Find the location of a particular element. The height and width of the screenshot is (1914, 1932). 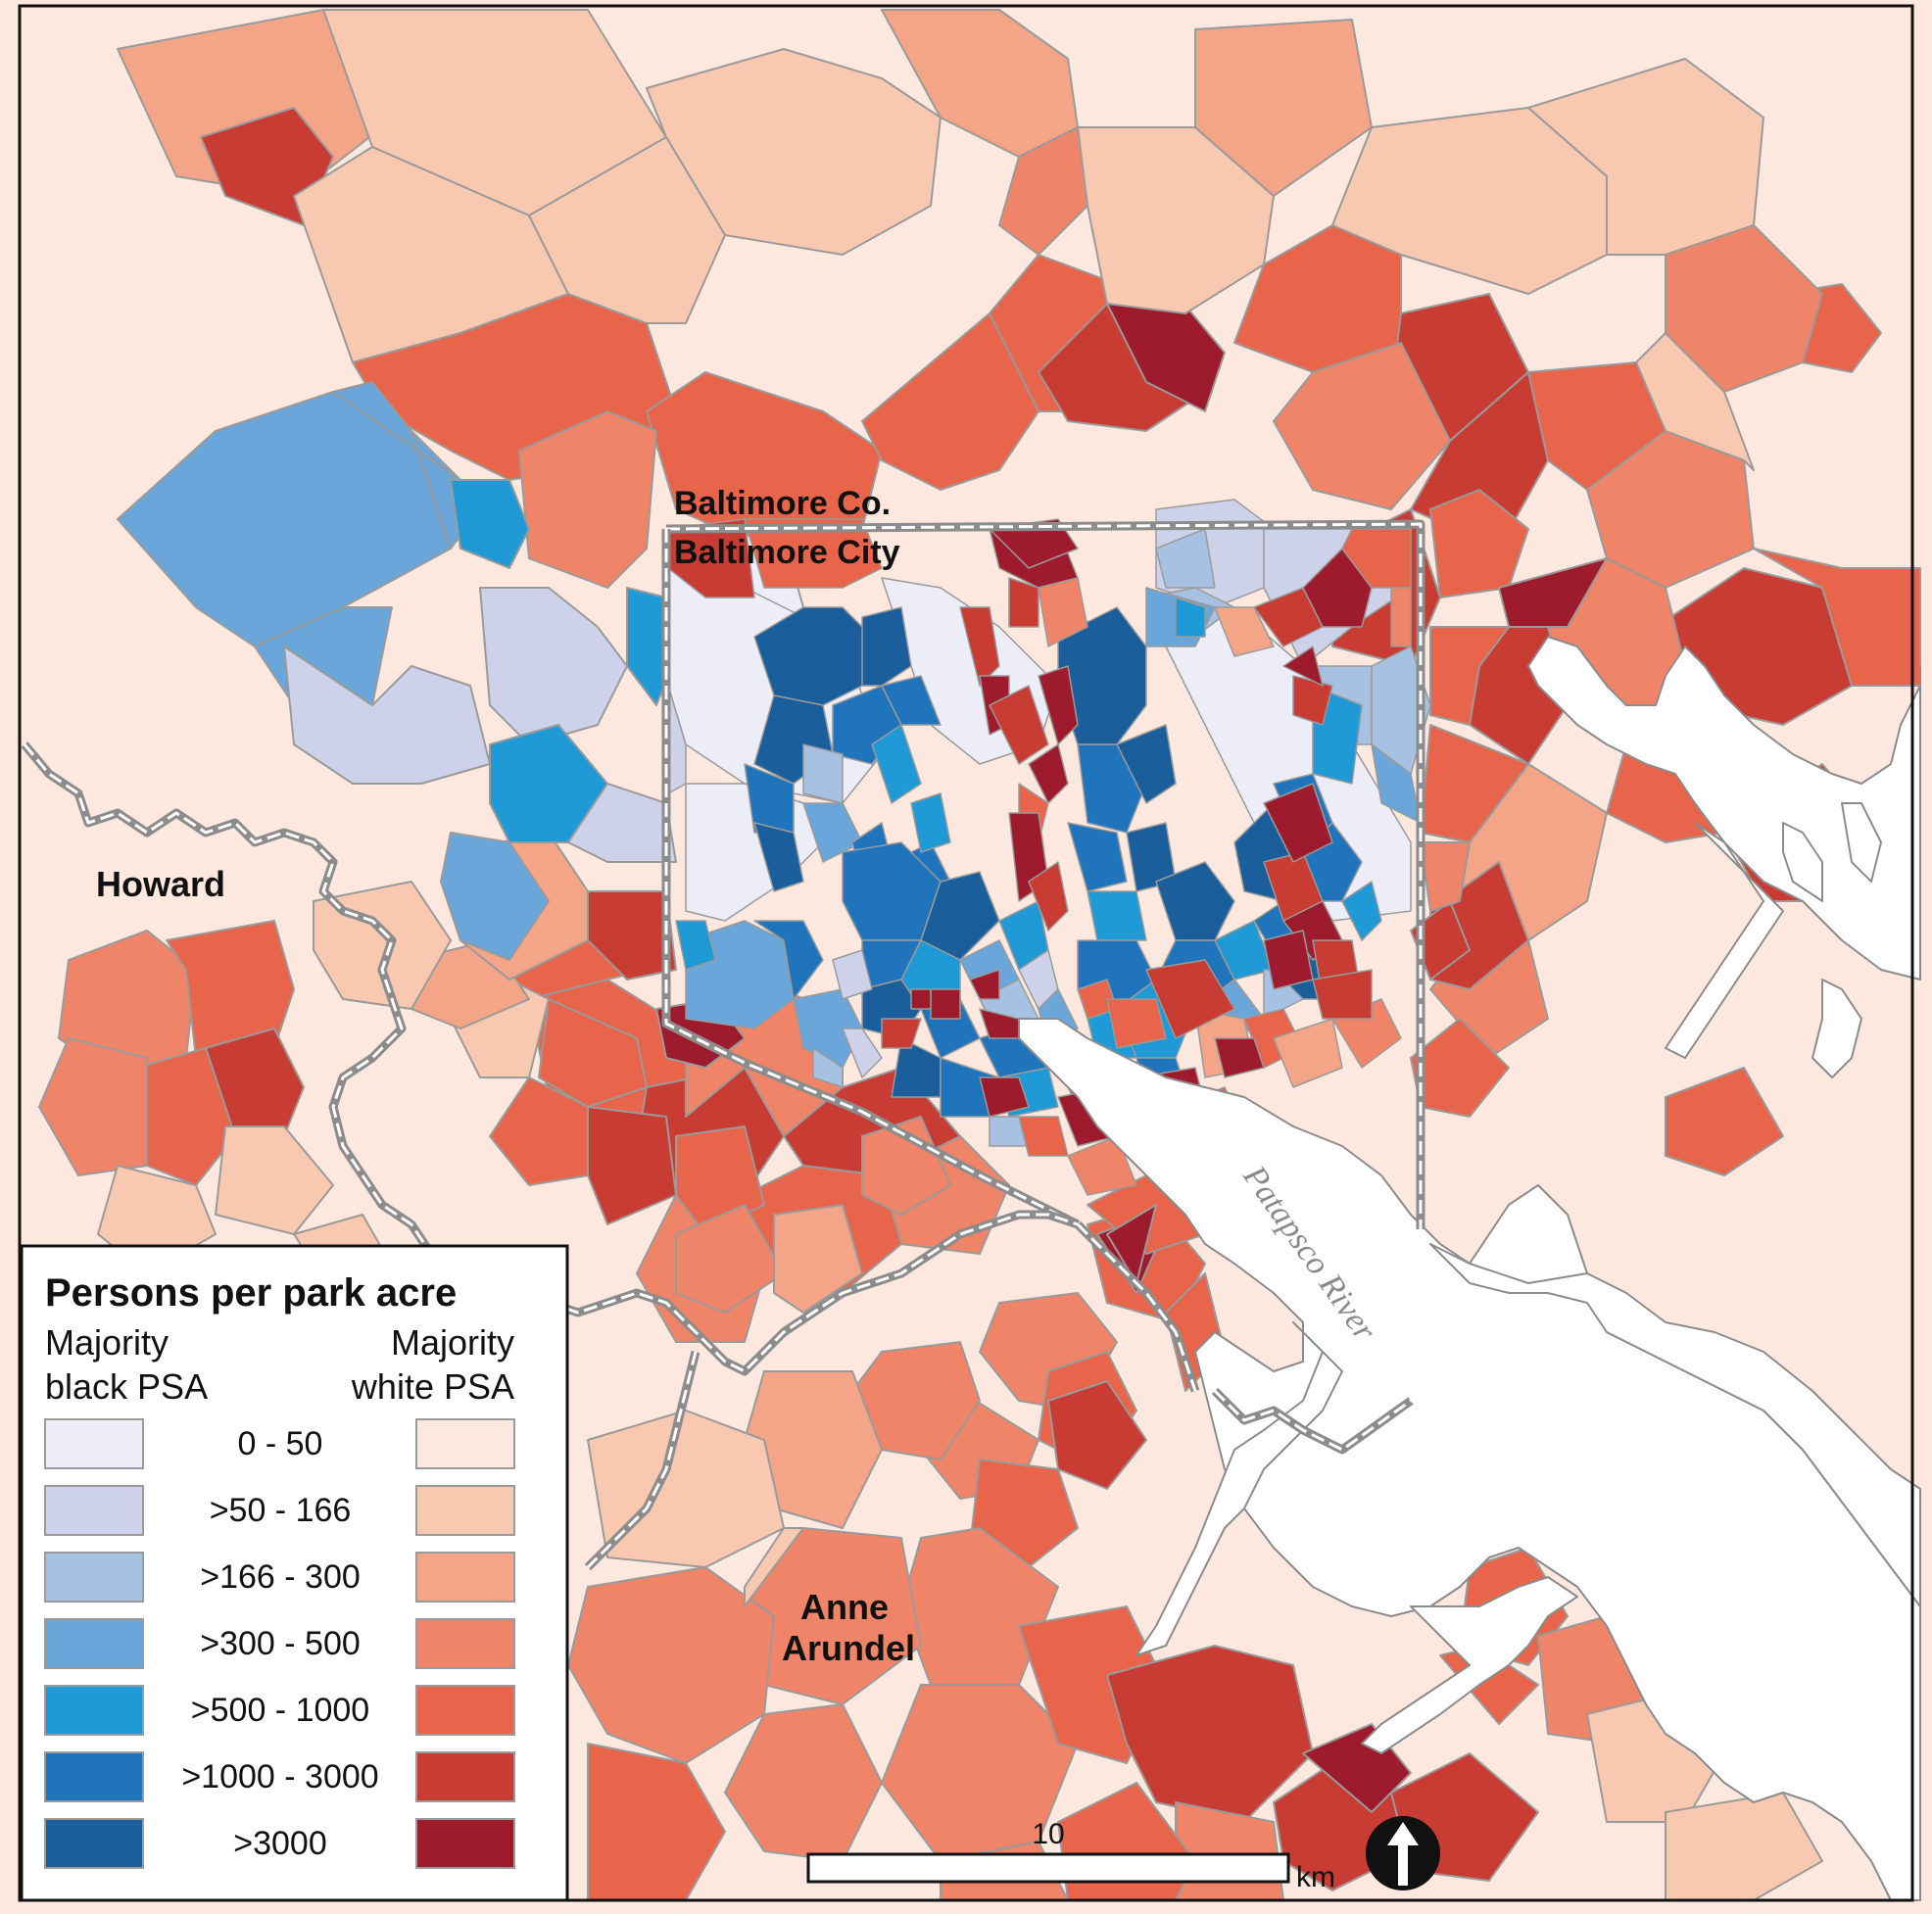

scale-bar: 10 km is located at coordinates (1070, 1855).